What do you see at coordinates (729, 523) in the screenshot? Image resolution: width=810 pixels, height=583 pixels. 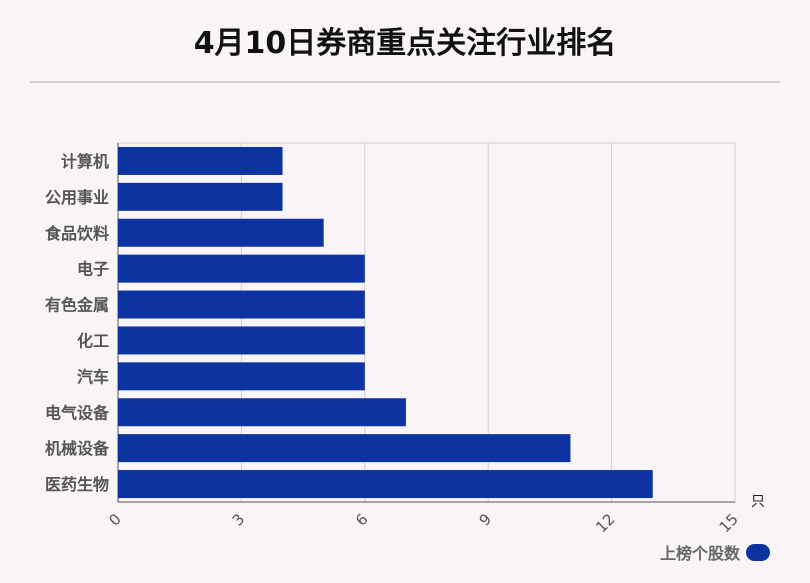 I see `x-tick-label: 15` at bounding box center [729, 523].